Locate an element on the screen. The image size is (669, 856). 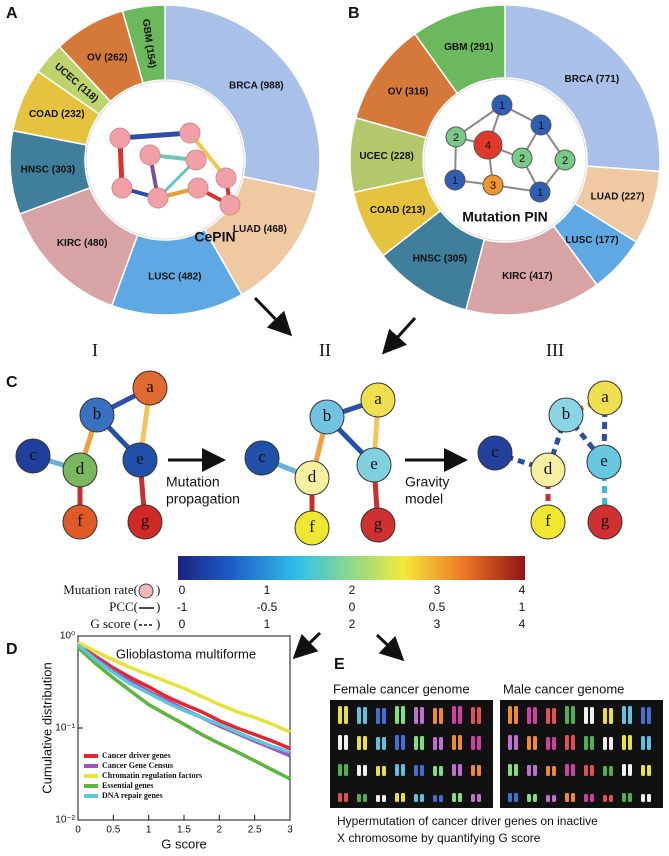
x-tick-label: 2 is located at coordinates (220, 830).